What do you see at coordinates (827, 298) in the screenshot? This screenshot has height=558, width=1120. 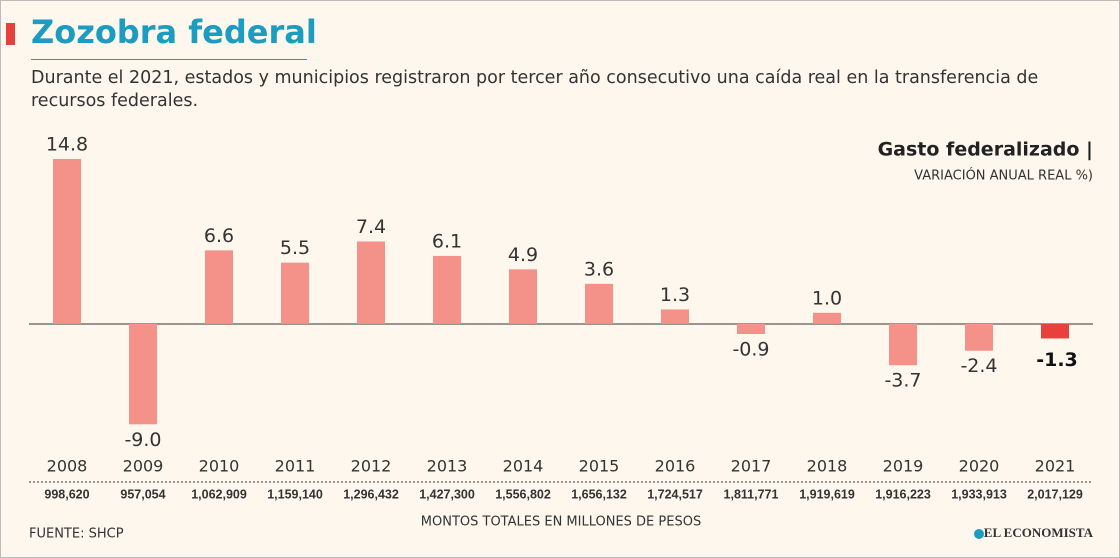 I see `value-label: 1.0` at bounding box center [827, 298].